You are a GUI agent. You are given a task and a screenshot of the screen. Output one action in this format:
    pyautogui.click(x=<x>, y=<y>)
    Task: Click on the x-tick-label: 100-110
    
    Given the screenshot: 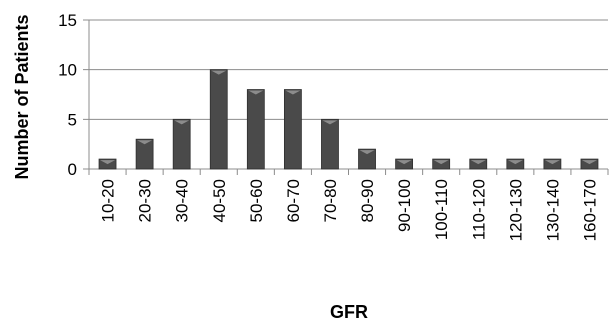 What is the action you would take?
    pyautogui.click(x=441, y=209)
    